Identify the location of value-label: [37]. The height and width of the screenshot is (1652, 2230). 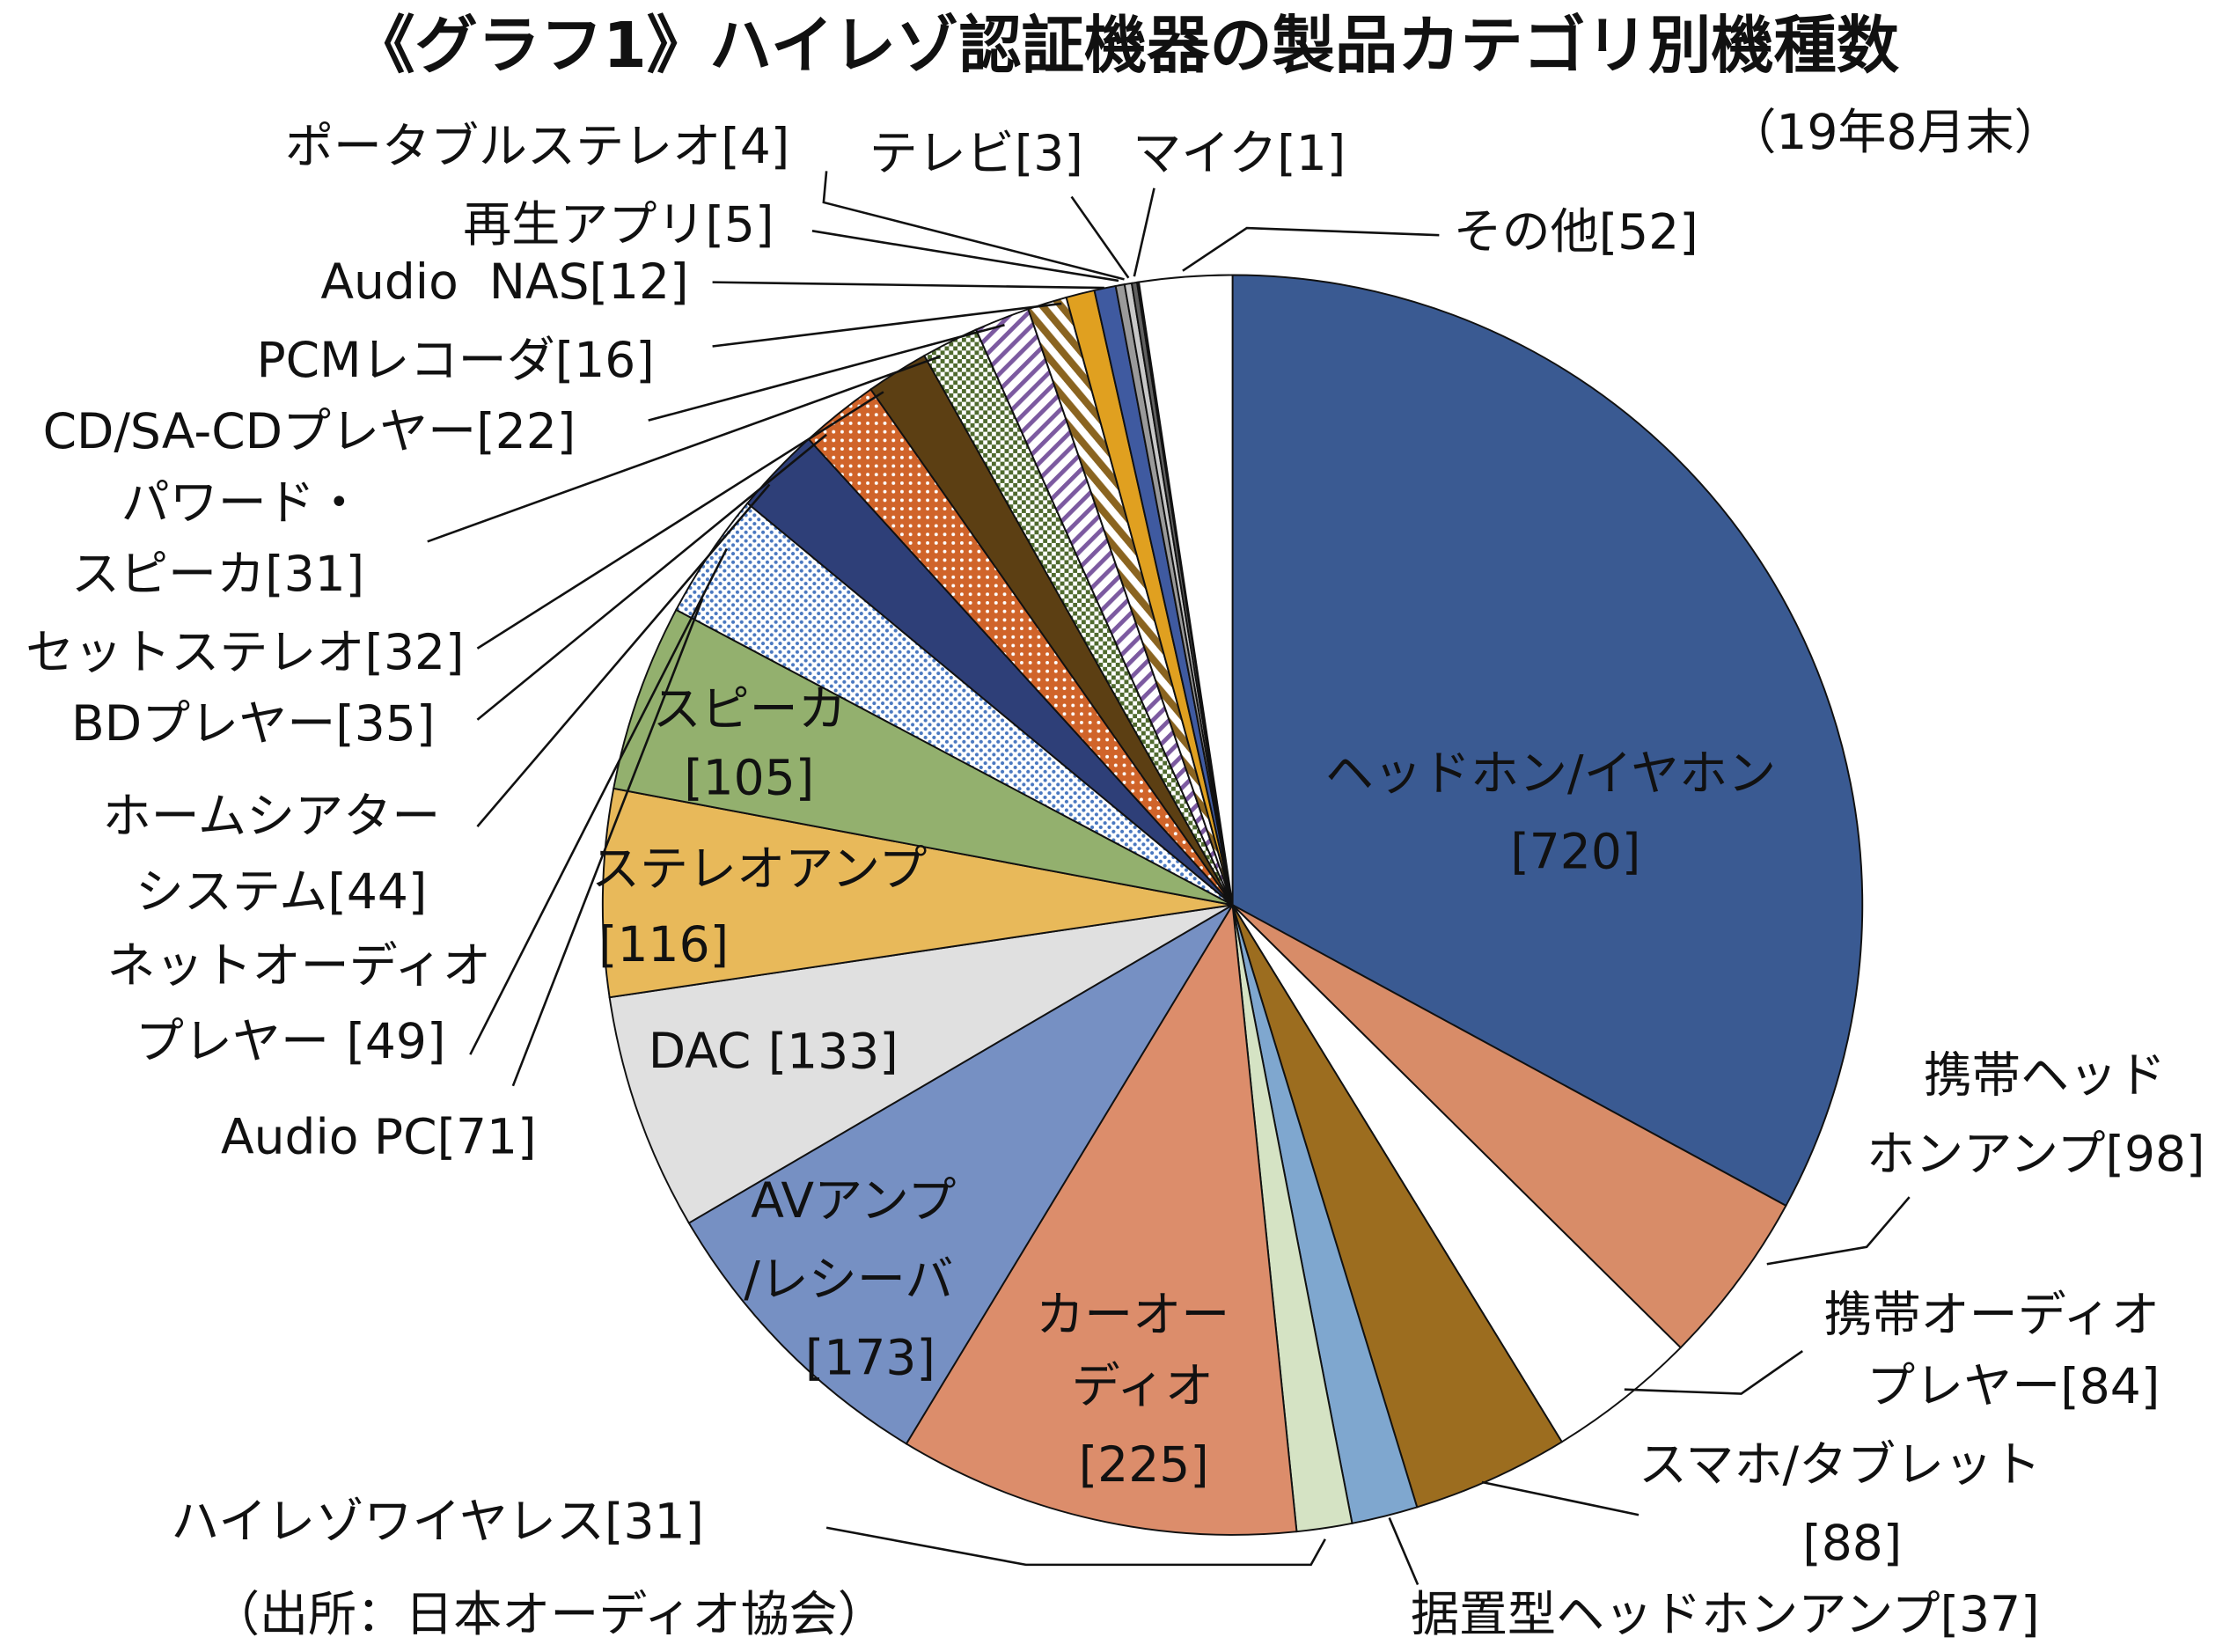
(1990, 1614).